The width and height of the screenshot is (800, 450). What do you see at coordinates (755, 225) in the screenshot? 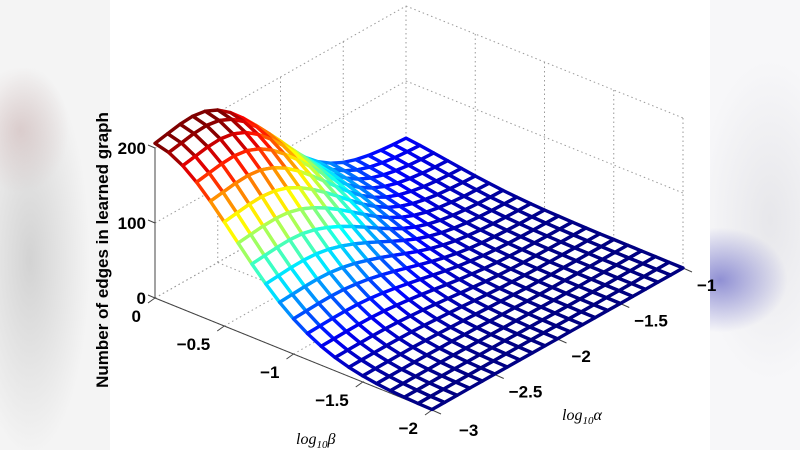
I see `blurred-background-right` at bounding box center [755, 225].